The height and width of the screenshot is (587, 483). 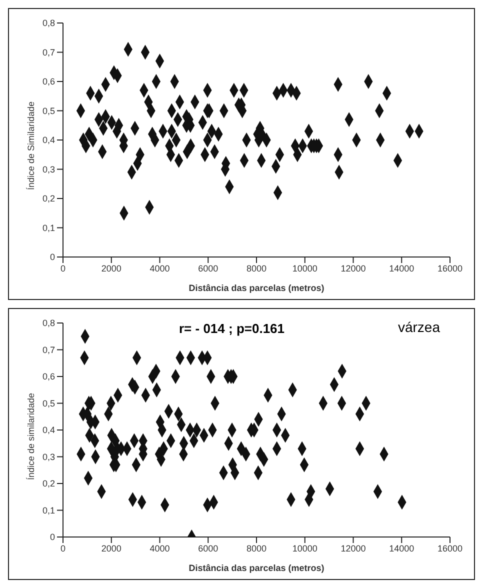 I want to click on annotation: r= - 014 ; p=0.161, so click(x=232, y=328).